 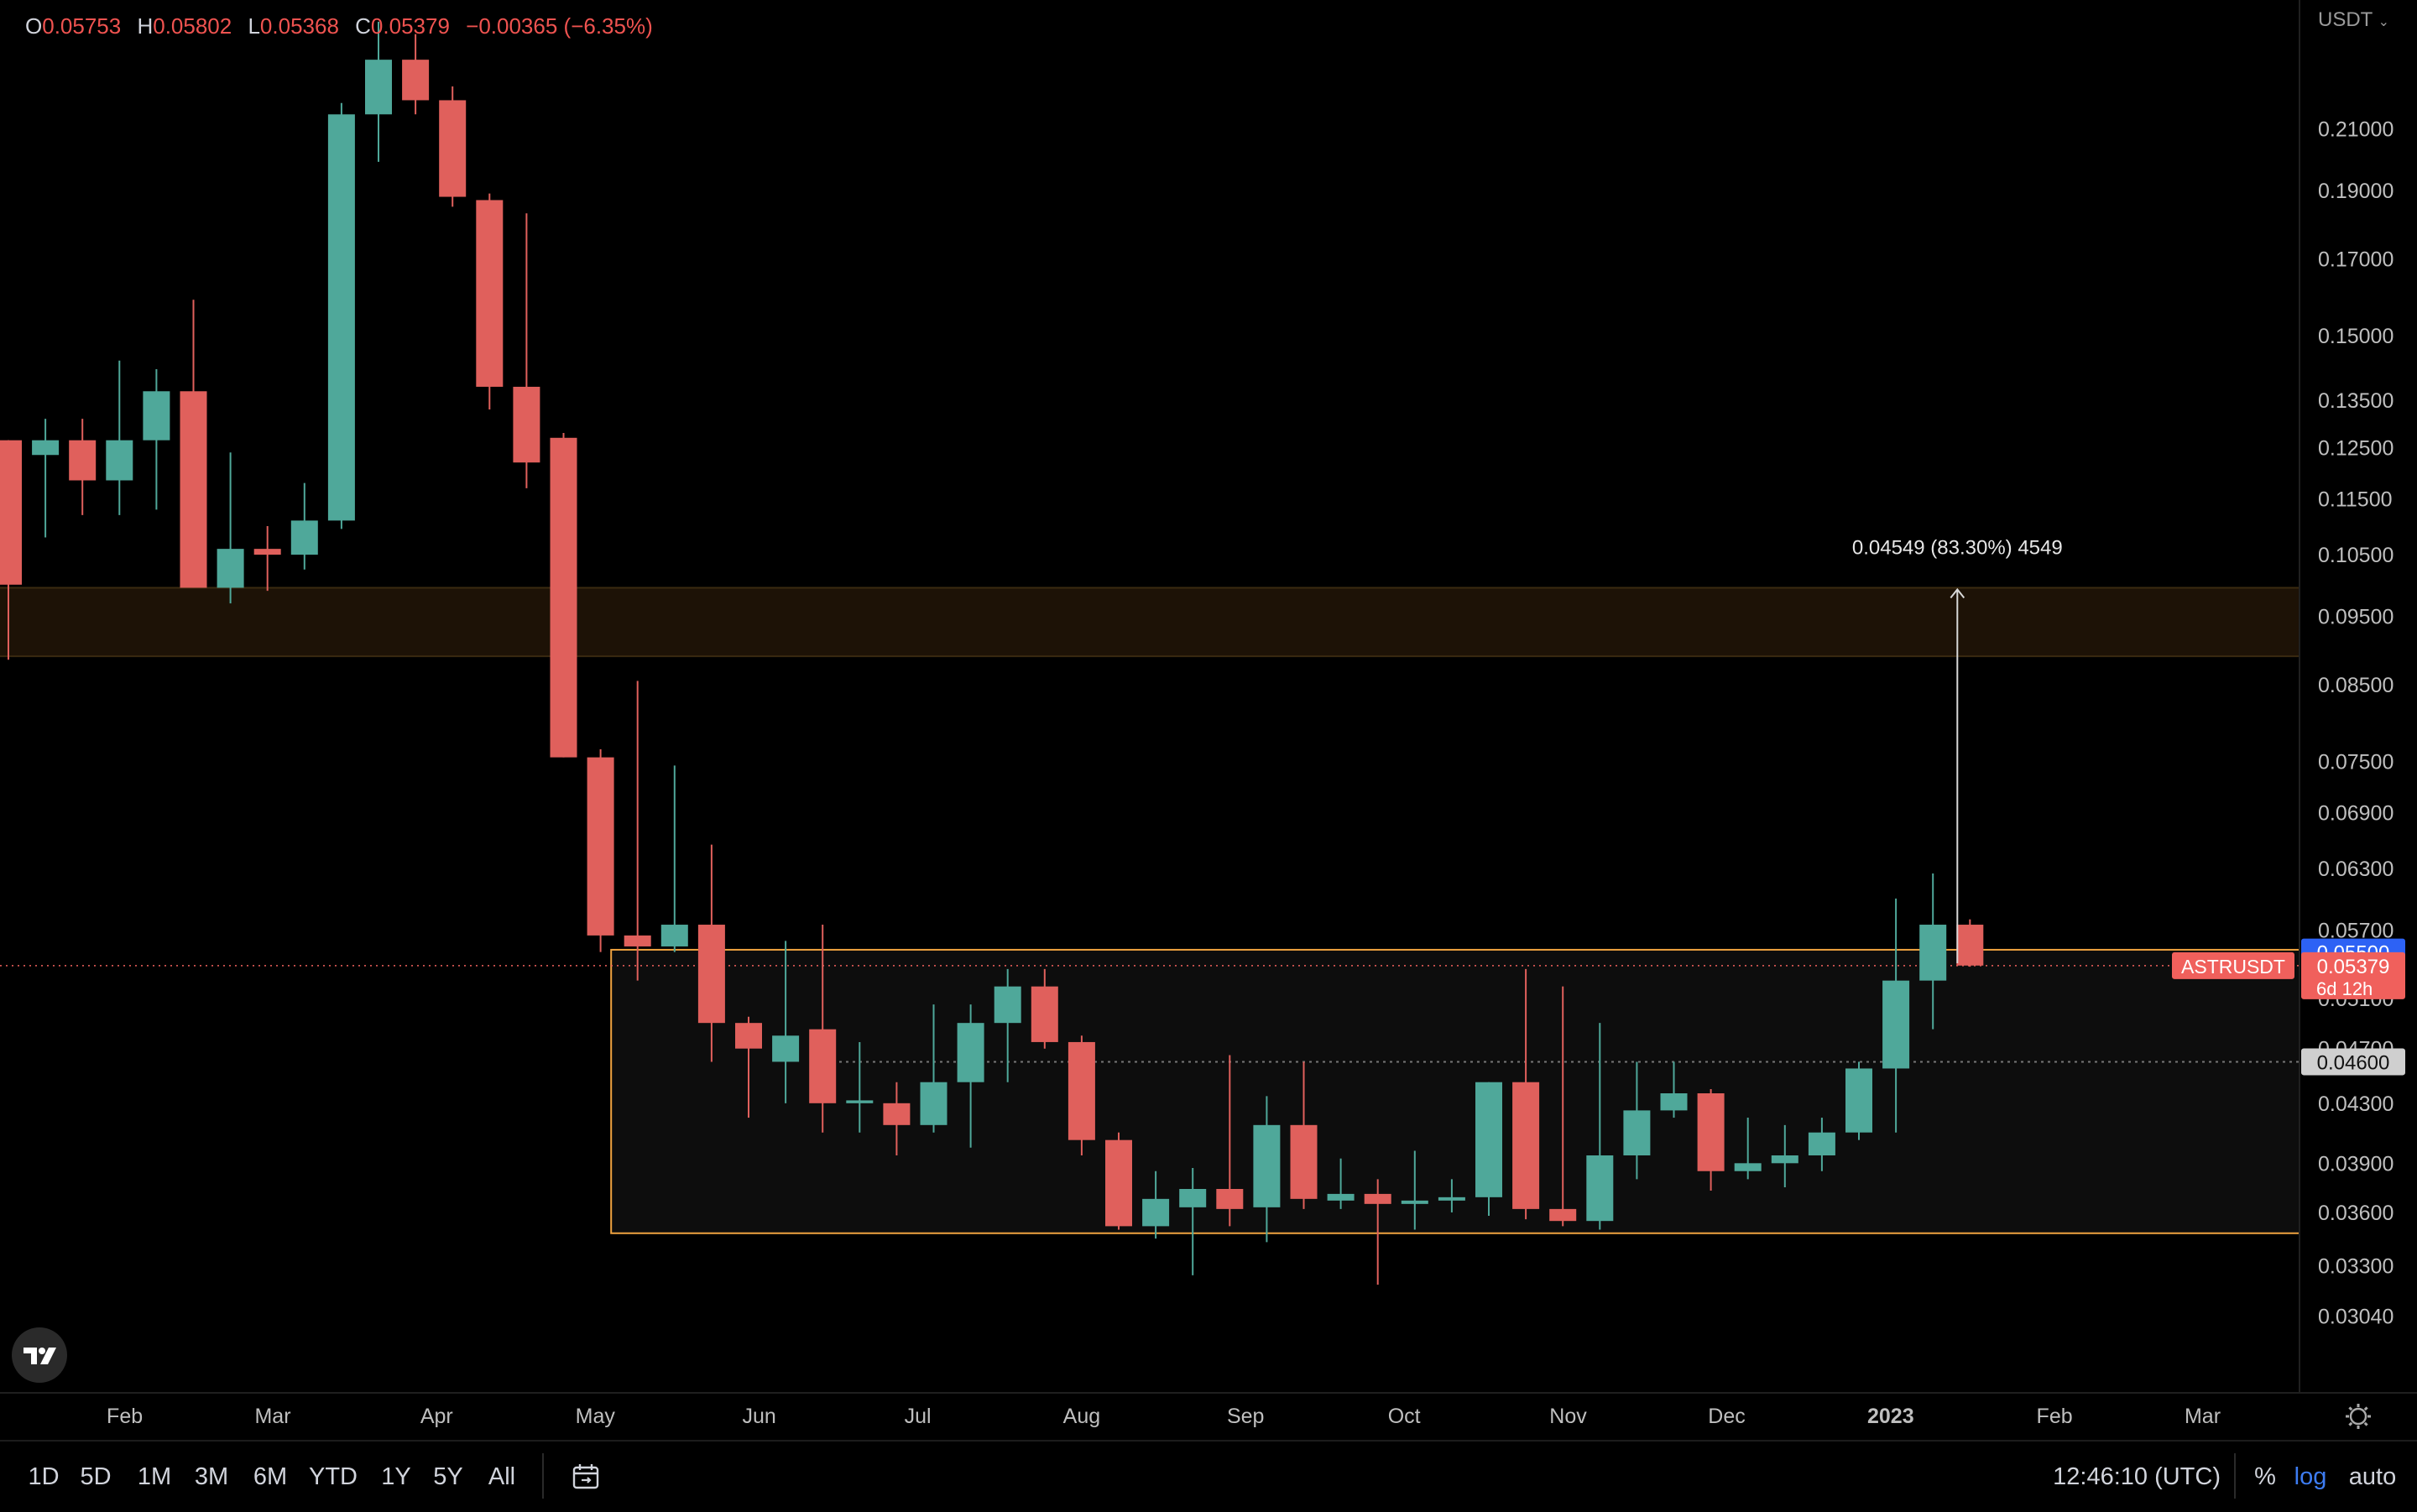 I want to click on range-button-5d: 5D, so click(x=96, y=1477).